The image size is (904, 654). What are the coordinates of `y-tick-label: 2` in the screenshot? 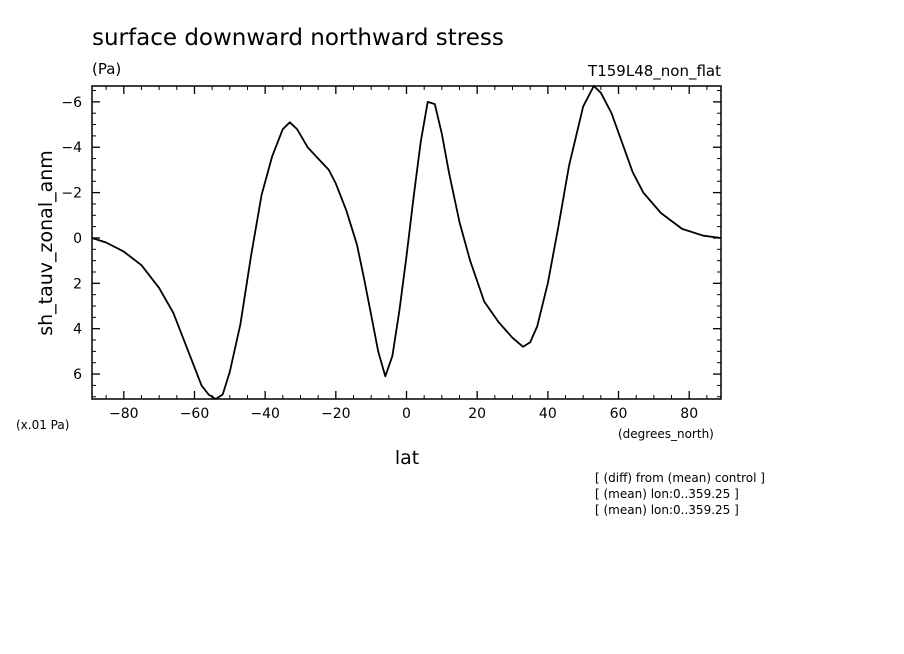 It's located at (77, 284).